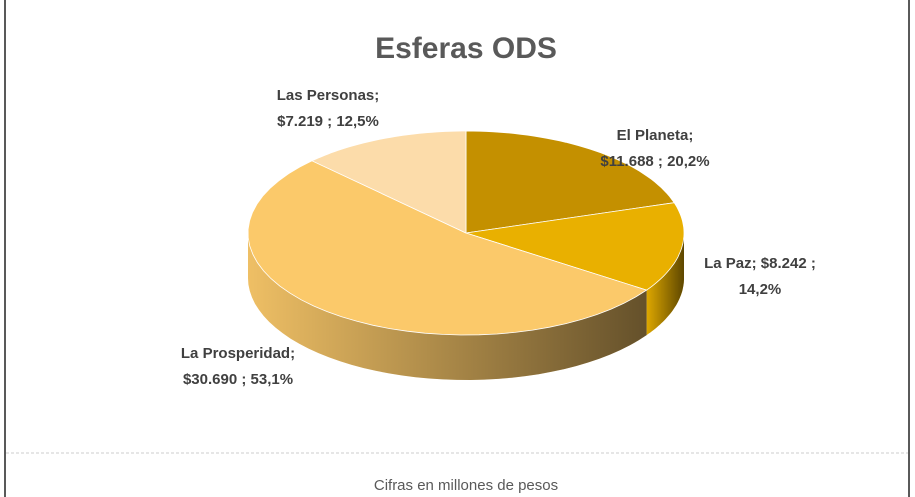  Describe the element at coordinates (238, 379) in the screenshot. I see `data-label: $30.690 ; 53,1%` at that location.